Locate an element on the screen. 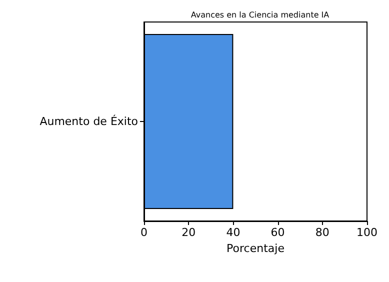  x-tick-label: 100 is located at coordinates (367, 232).